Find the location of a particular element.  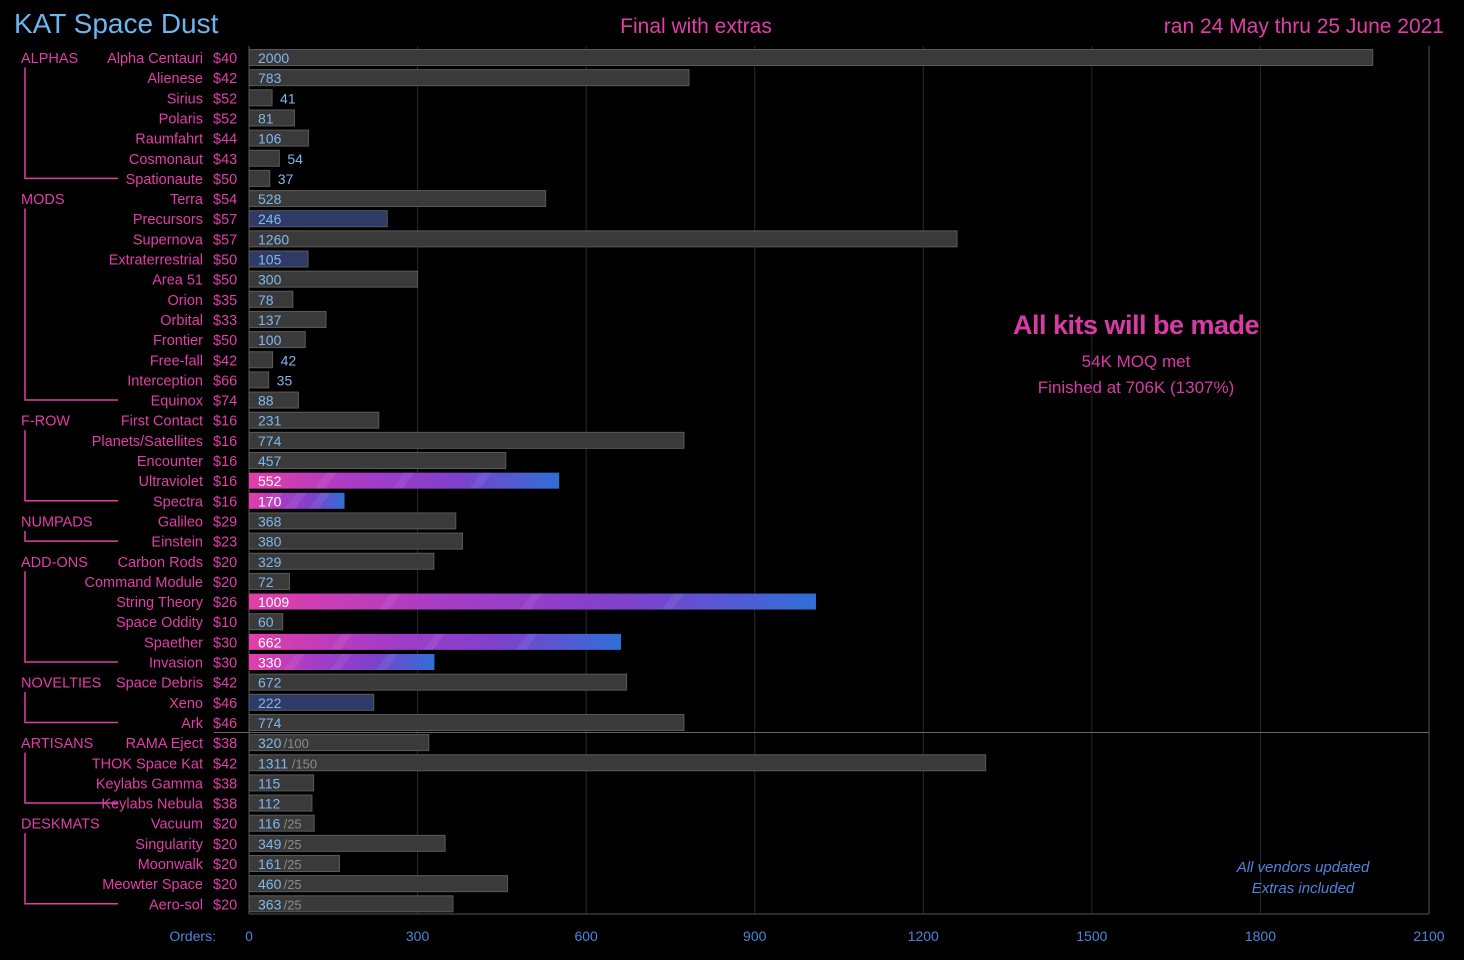

data-label: 2000 is located at coordinates (273, 58).